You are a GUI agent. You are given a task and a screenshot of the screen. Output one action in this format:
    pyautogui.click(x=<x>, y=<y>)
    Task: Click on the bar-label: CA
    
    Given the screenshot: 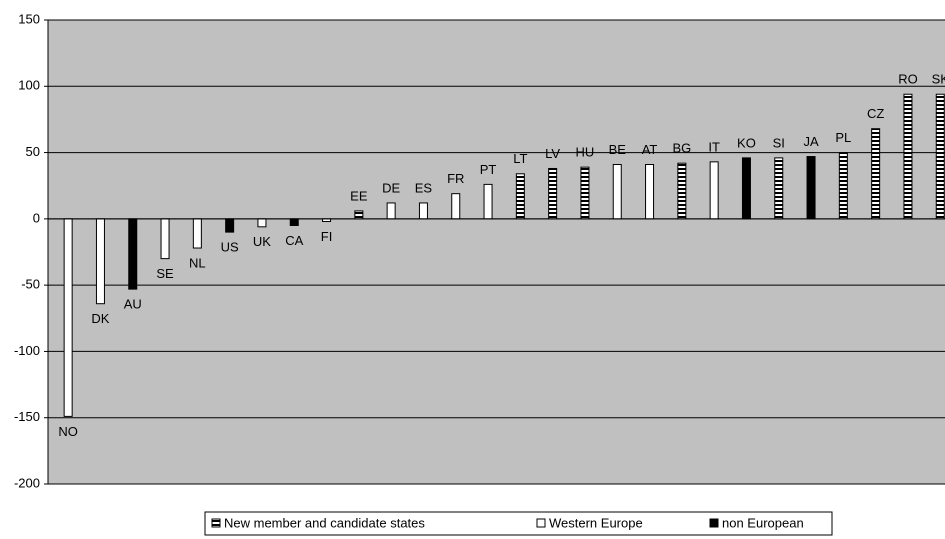 What is the action you would take?
    pyautogui.click(x=294, y=240)
    